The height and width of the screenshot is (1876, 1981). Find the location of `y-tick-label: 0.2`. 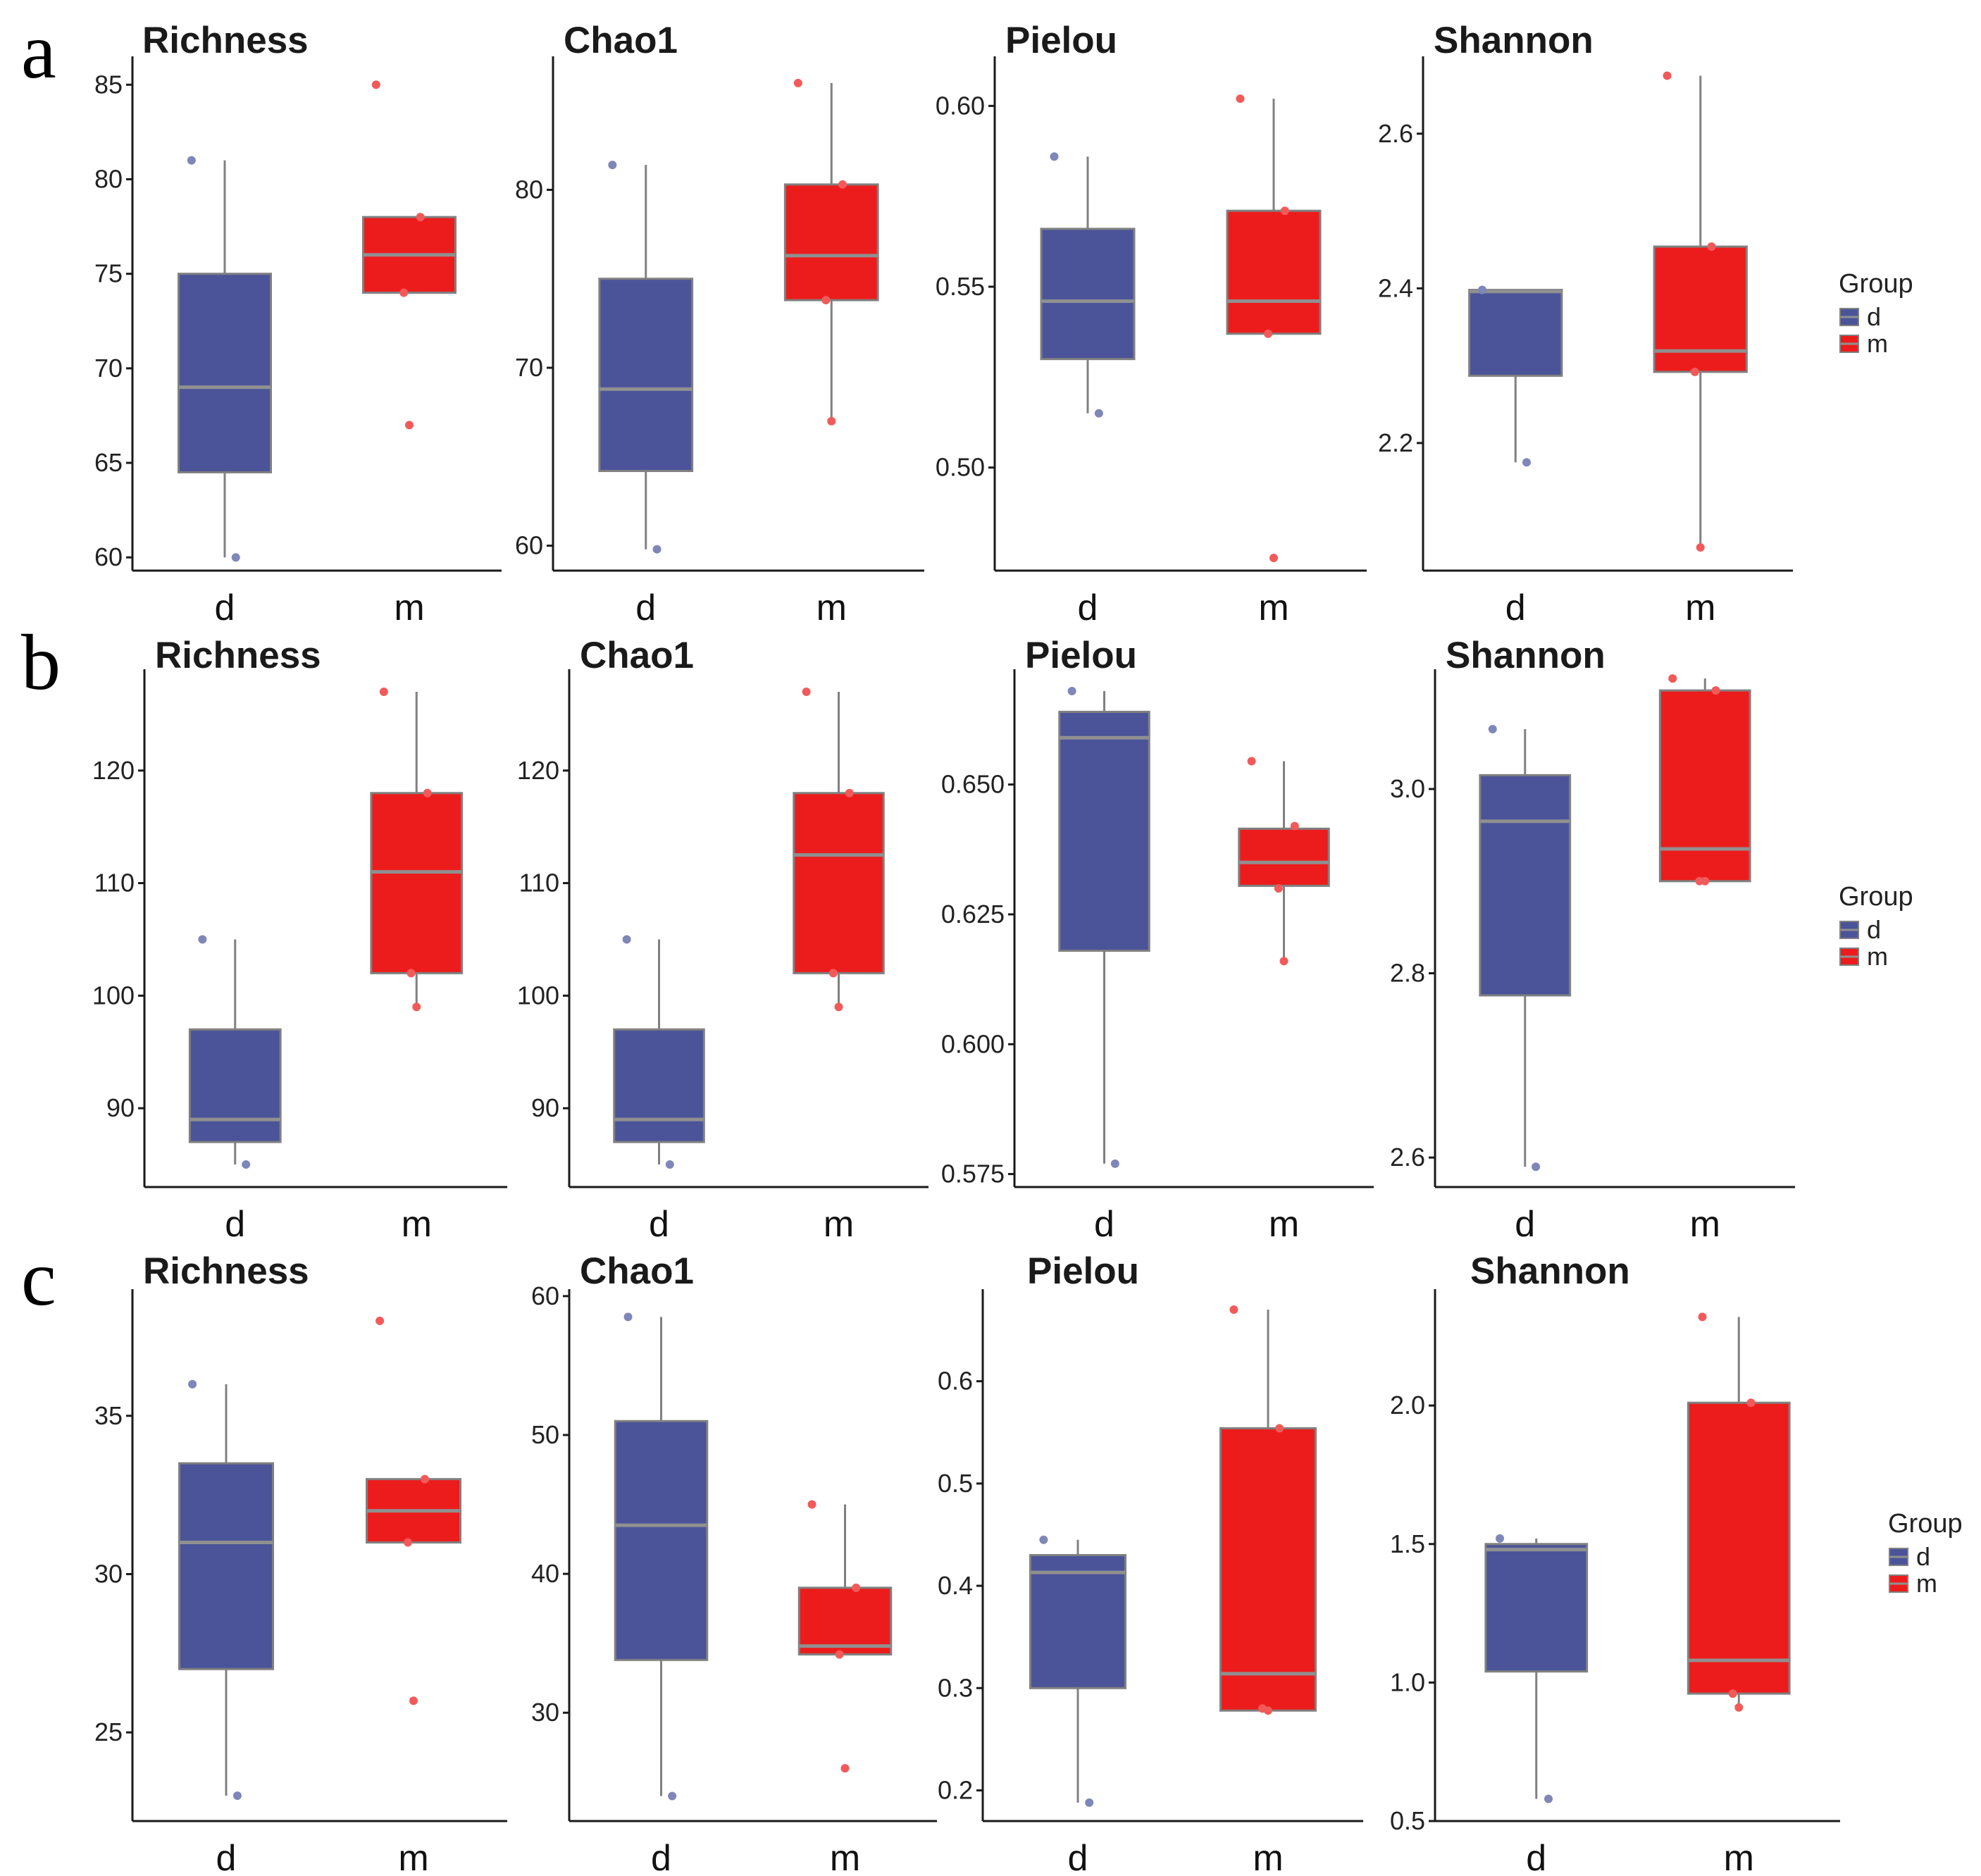

y-tick-label: 0.2 is located at coordinates (955, 1789).